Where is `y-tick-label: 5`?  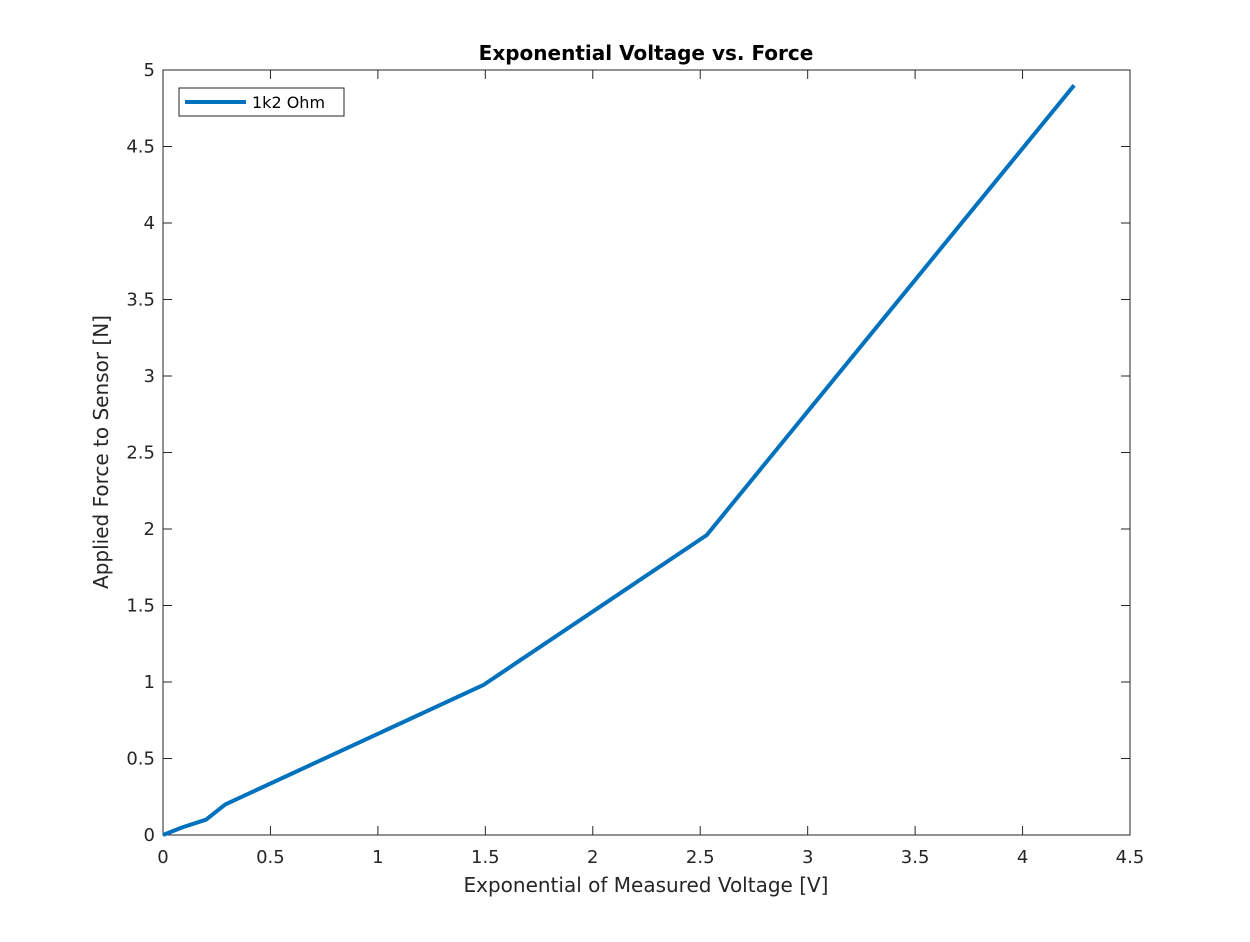
y-tick-label: 5 is located at coordinates (149, 70).